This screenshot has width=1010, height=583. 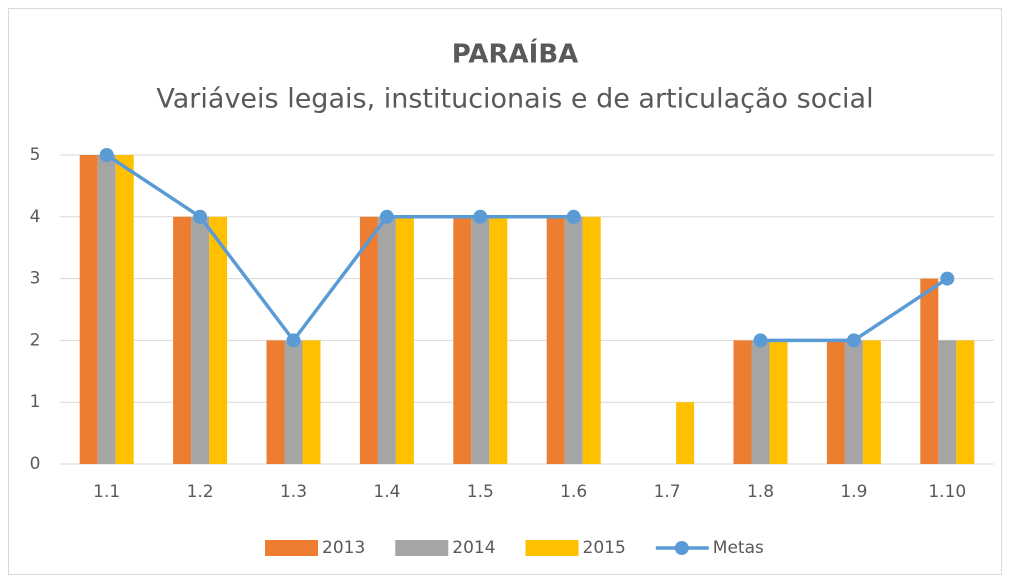 I want to click on y-tick-label: 2, so click(x=35, y=340).